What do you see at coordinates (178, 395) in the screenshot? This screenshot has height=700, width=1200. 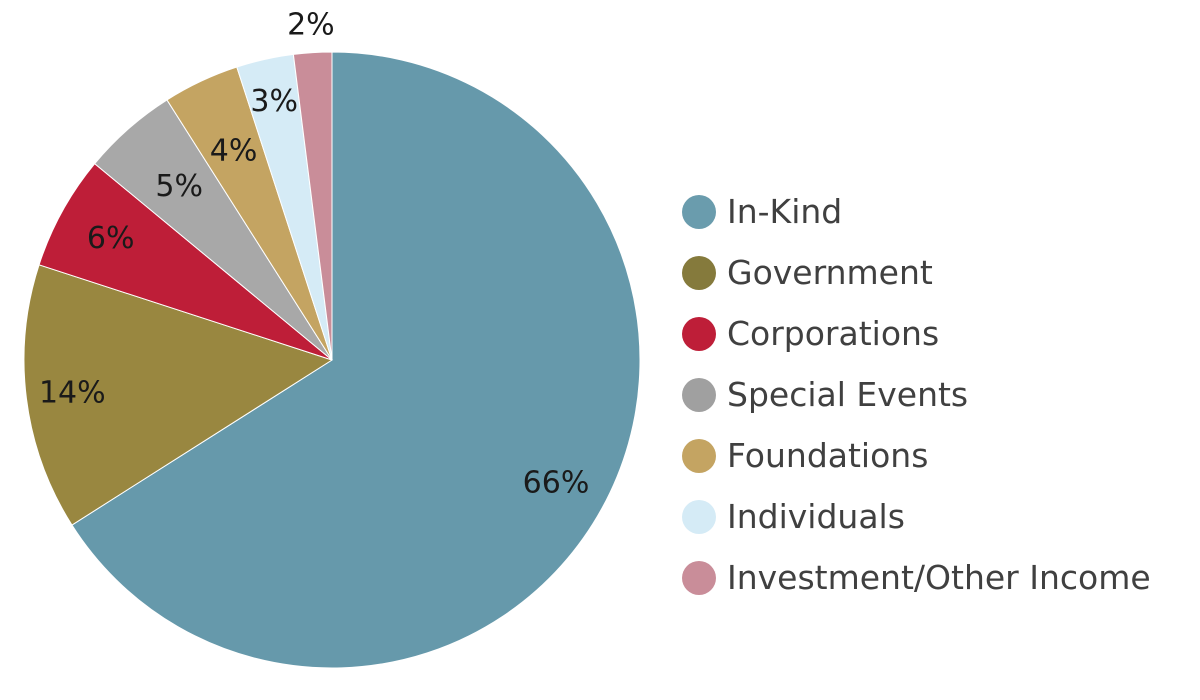 I see `pie-slice-government` at bounding box center [178, 395].